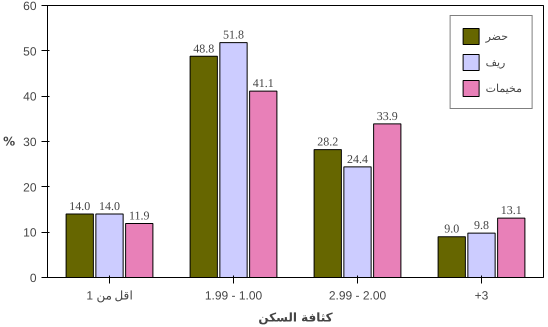 This screenshot has width=548, height=327. Describe the element at coordinates (263, 83) in the screenshot. I see `data-label: 41.1` at that location.